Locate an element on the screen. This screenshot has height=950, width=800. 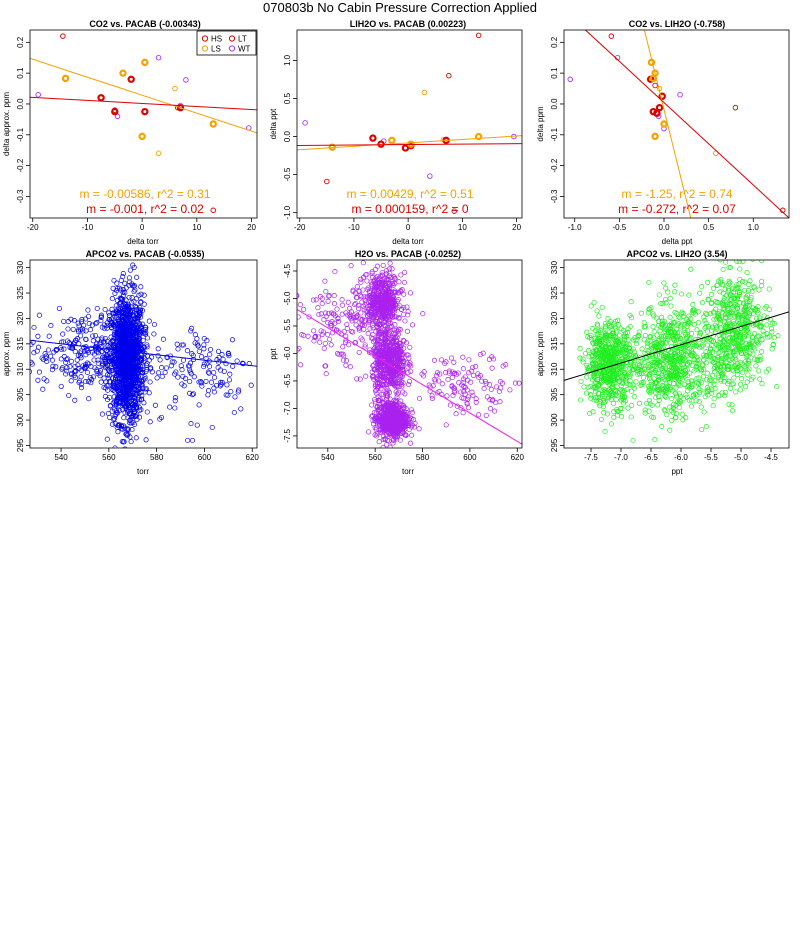
x-tick-label: 0.5 is located at coordinates (709, 227).